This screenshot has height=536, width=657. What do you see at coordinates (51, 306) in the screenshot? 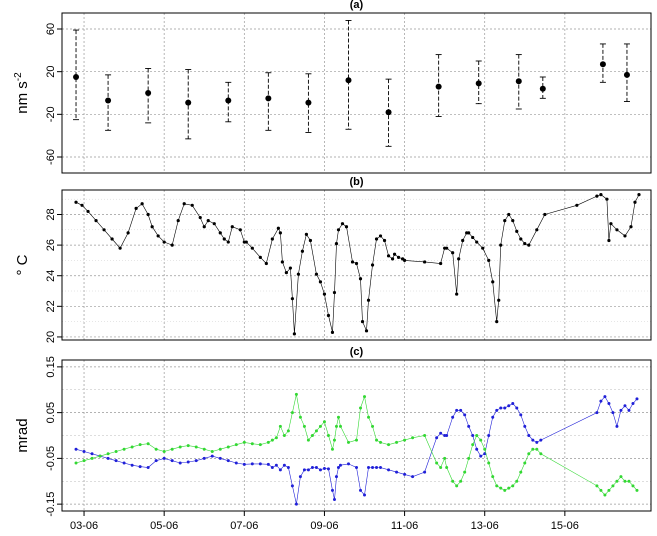
I see `y-tick-label: 22` at bounding box center [51, 306].